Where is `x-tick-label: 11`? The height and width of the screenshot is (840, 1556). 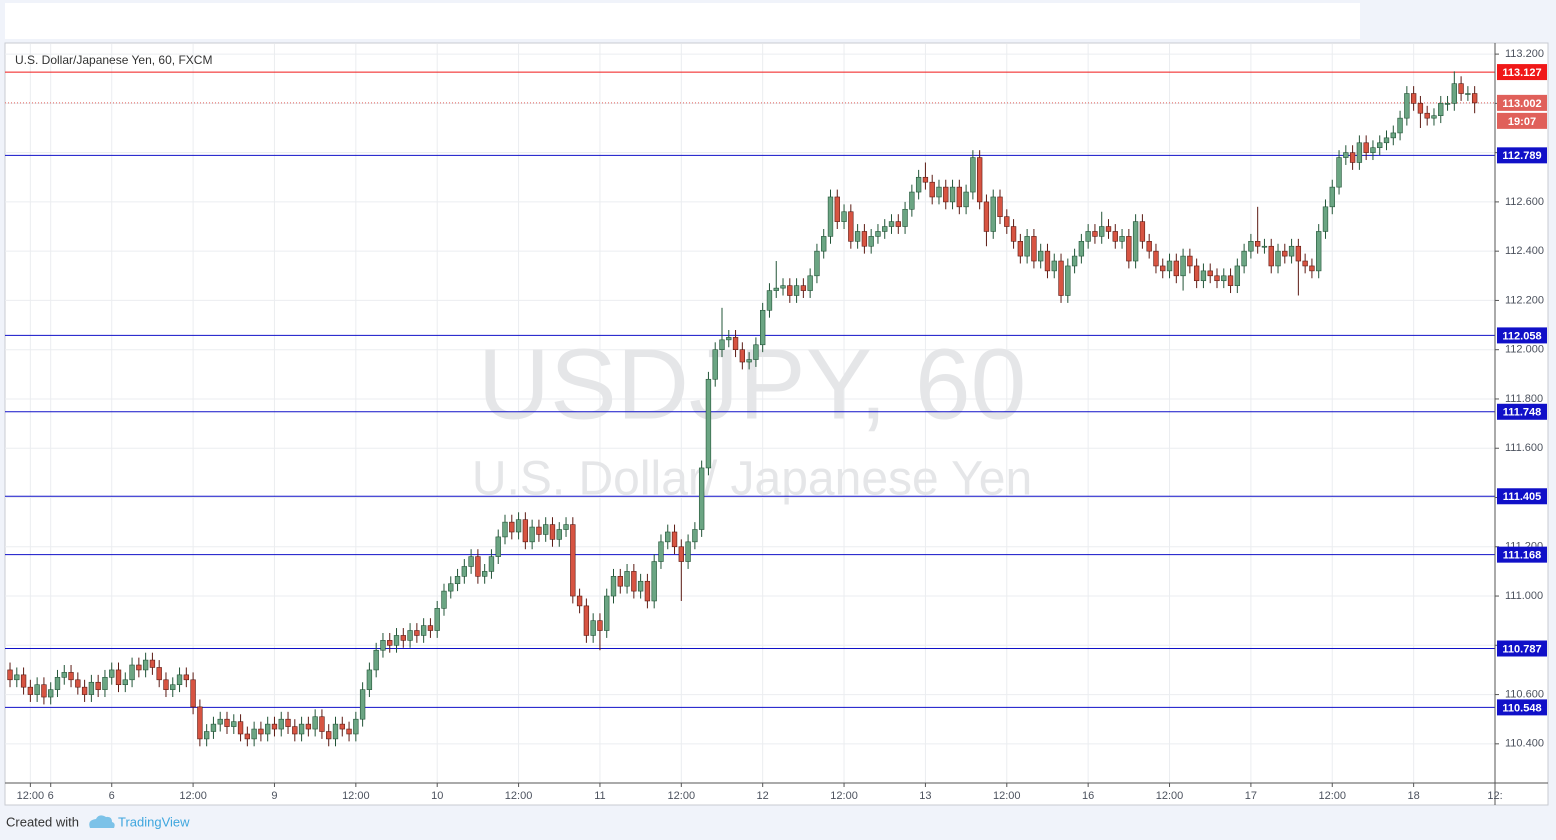
x-tick-label: 11 is located at coordinates (599, 796).